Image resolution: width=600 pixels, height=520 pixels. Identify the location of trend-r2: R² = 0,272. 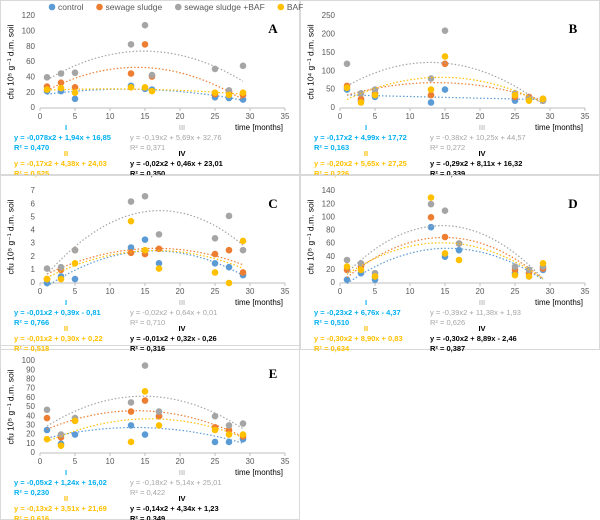
(447, 147).